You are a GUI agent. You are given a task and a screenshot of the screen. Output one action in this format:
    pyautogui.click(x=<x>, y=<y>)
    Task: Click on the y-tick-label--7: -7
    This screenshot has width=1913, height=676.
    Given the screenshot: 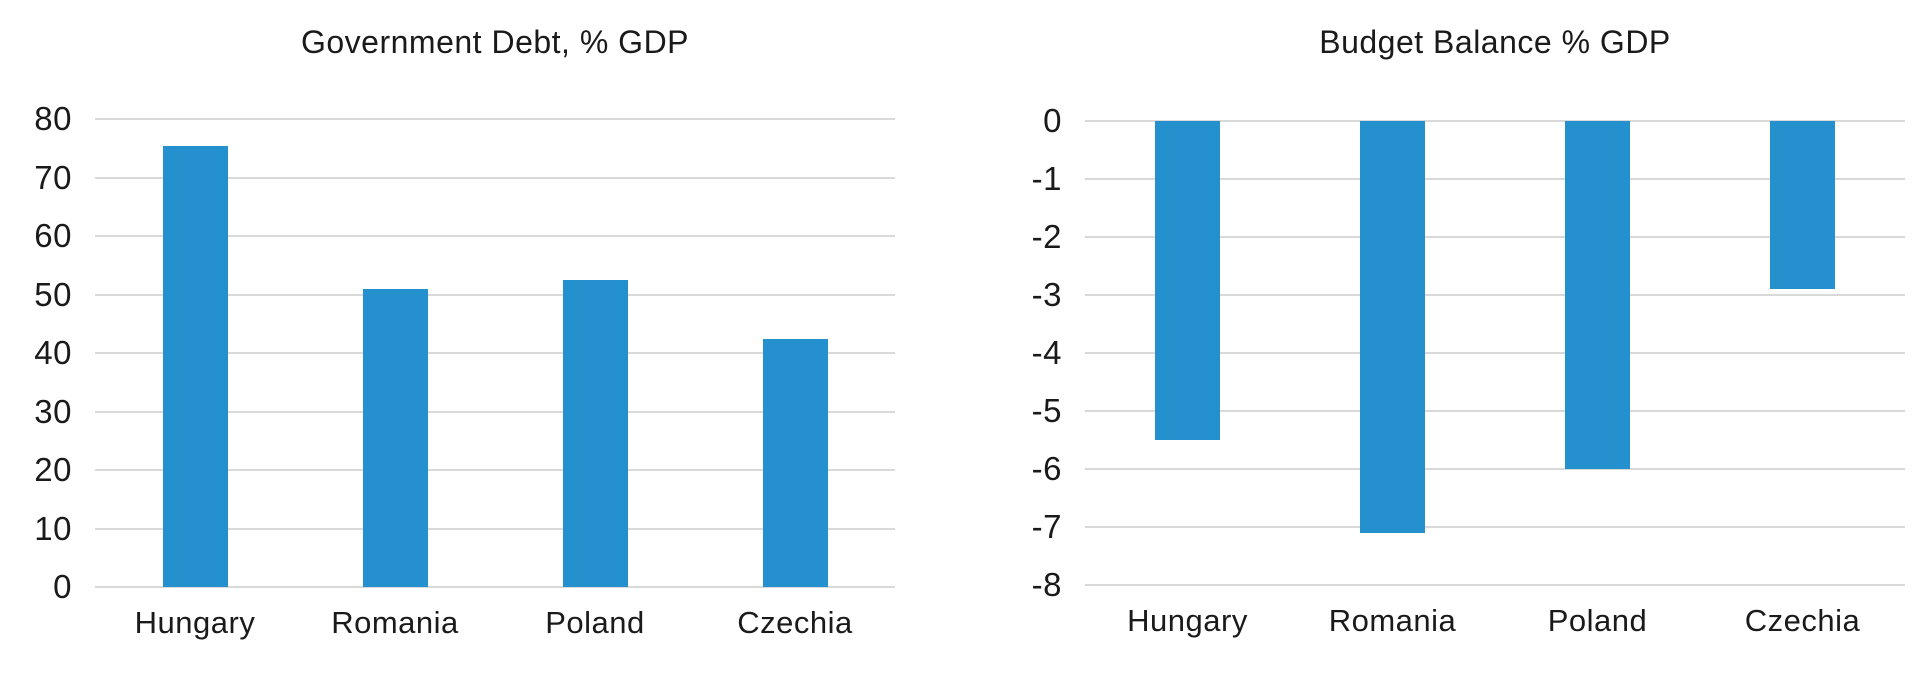 What is the action you would take?
    pyautogui.click(x=1046, y=526)
    